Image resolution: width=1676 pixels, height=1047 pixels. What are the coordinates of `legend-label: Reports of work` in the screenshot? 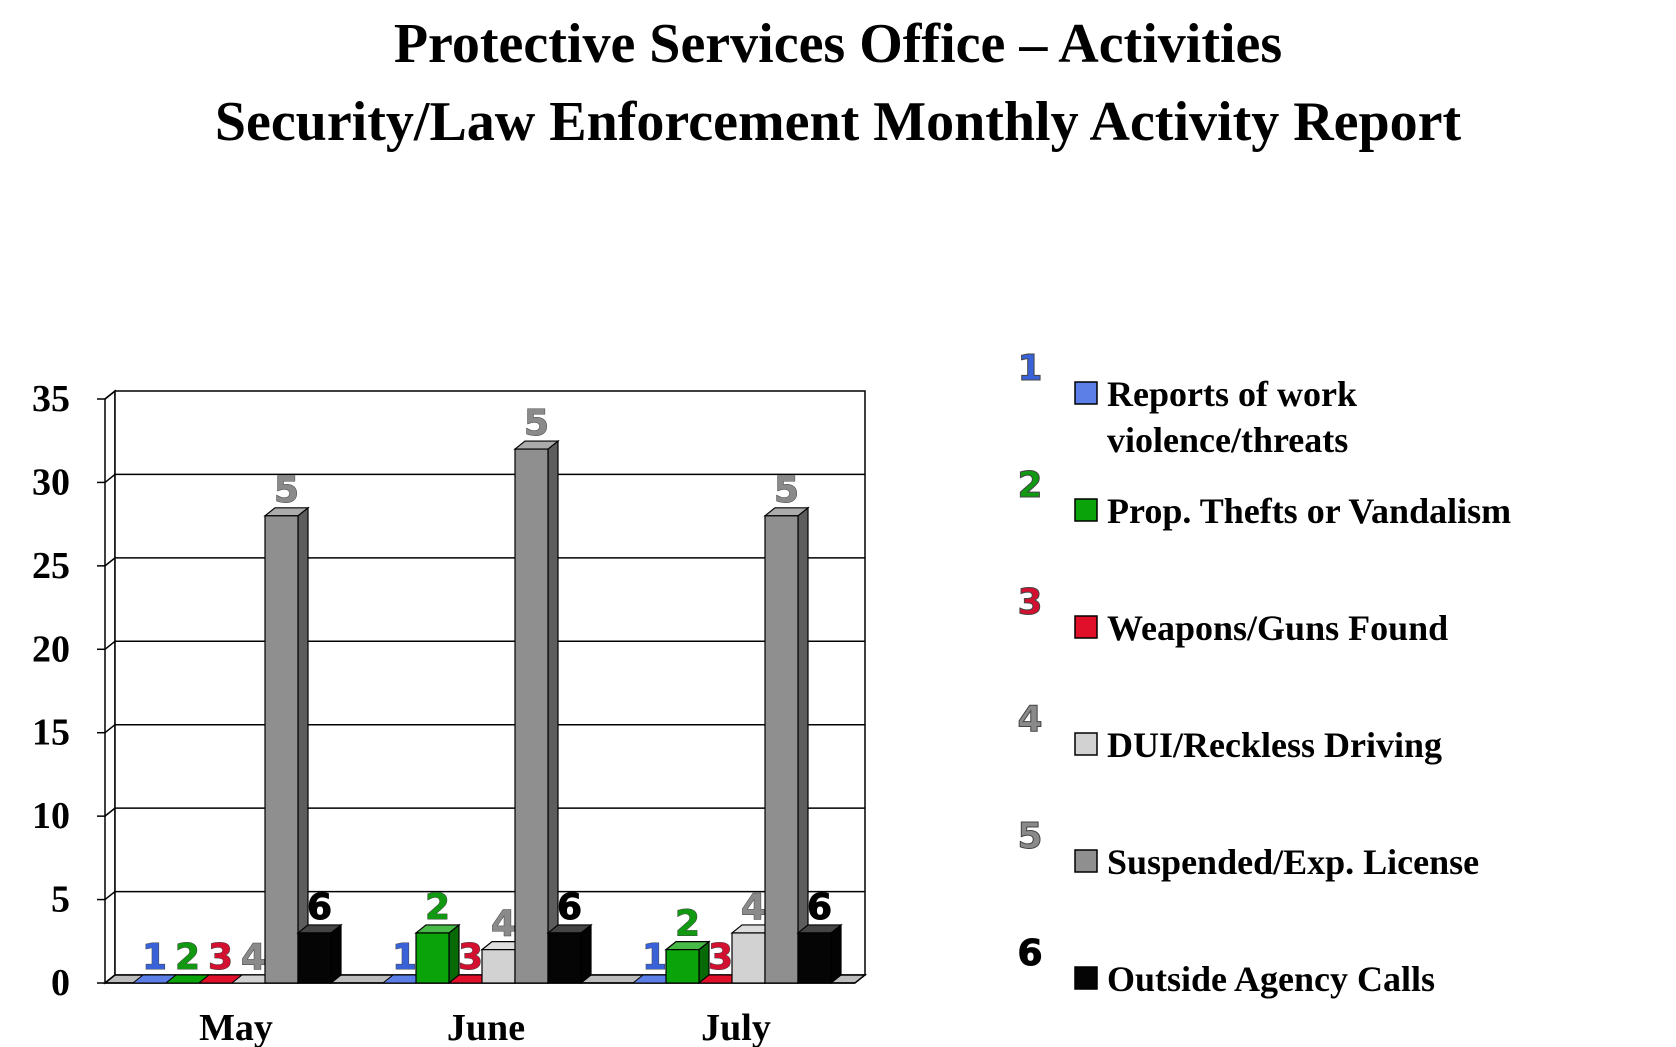 It's located at (1232, 394).